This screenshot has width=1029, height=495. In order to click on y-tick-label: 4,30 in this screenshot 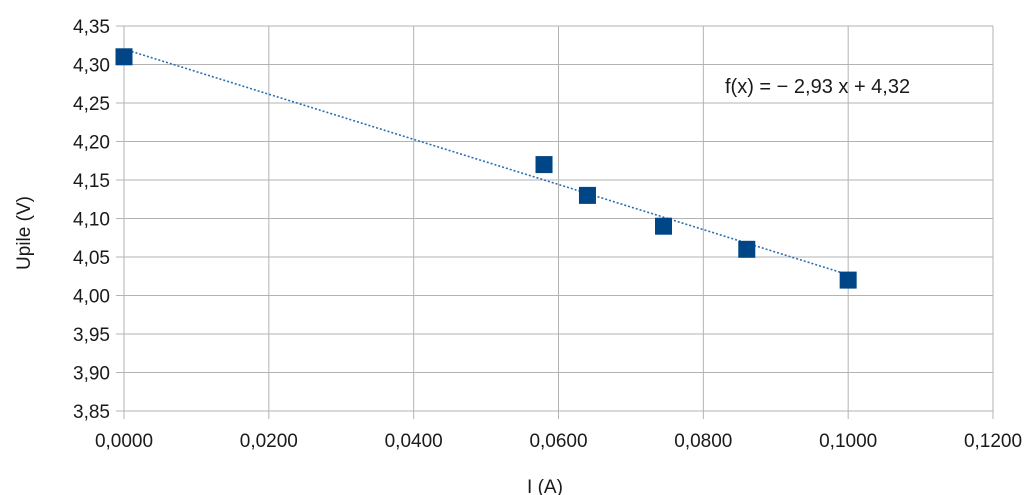, I will do `click(91, 66)`.